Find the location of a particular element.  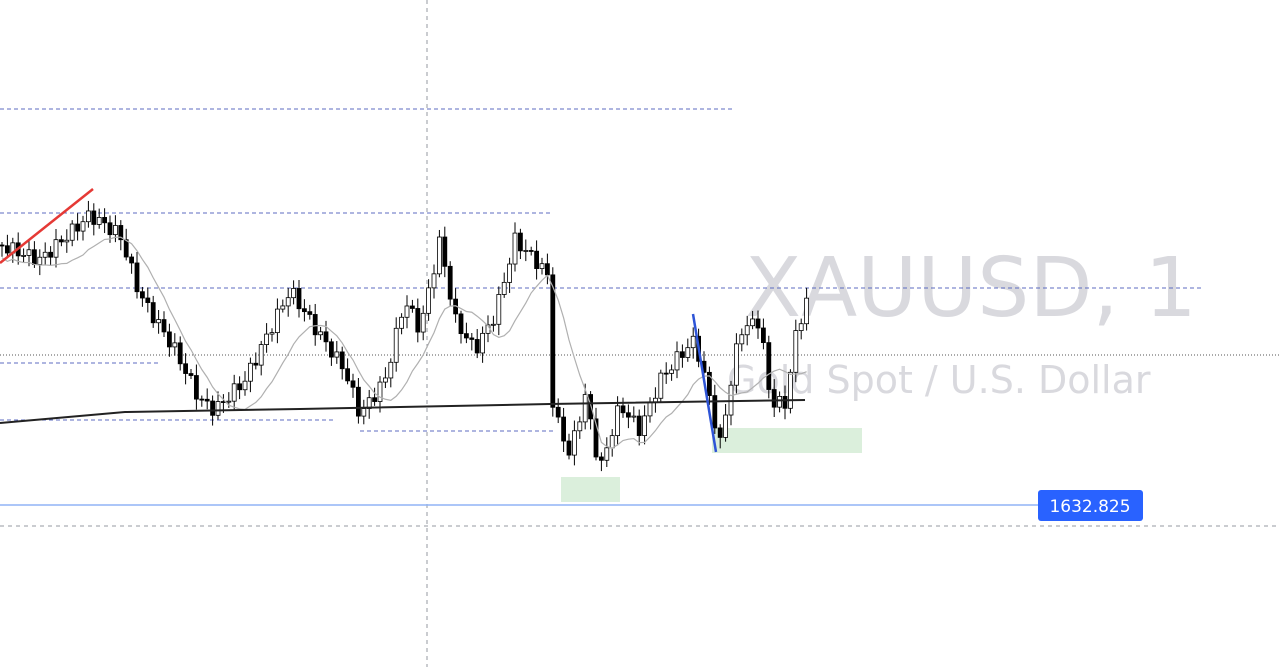

price-label: 1632.825 is located at coordinates (1089, 507).